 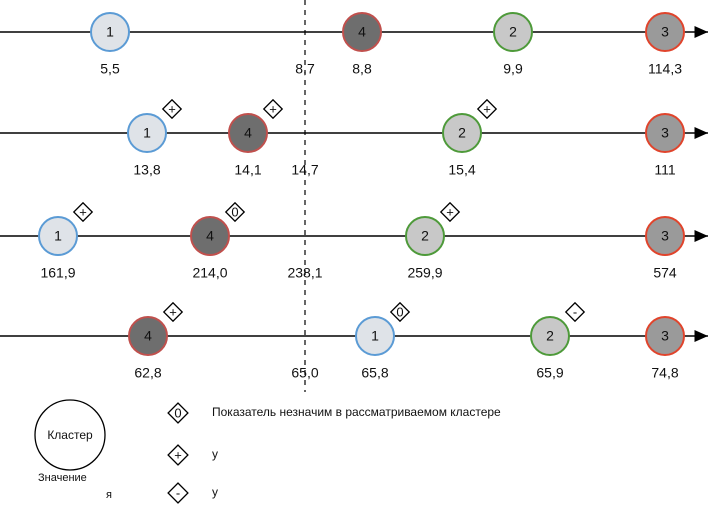 I want to click on node-value: 65,8, so click(x=374, y=373).